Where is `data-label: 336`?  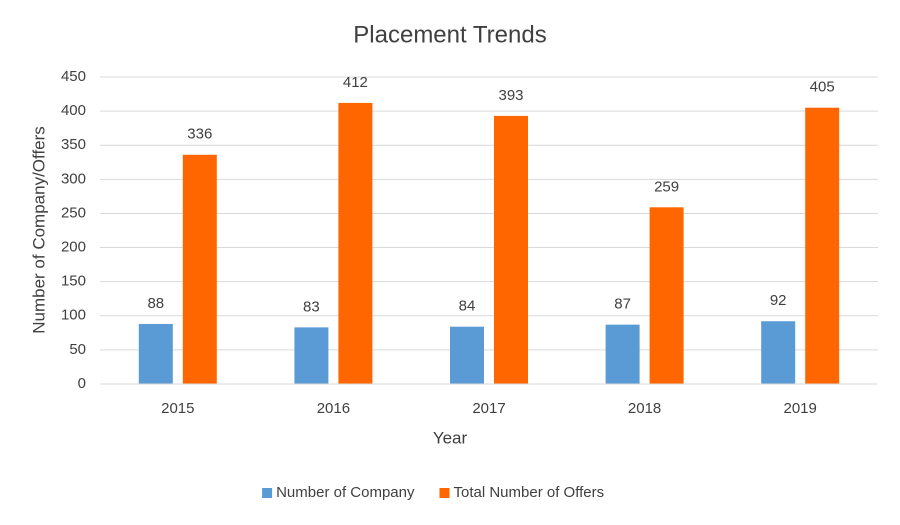 data-label: 336 is located at coordinates (199, 134).